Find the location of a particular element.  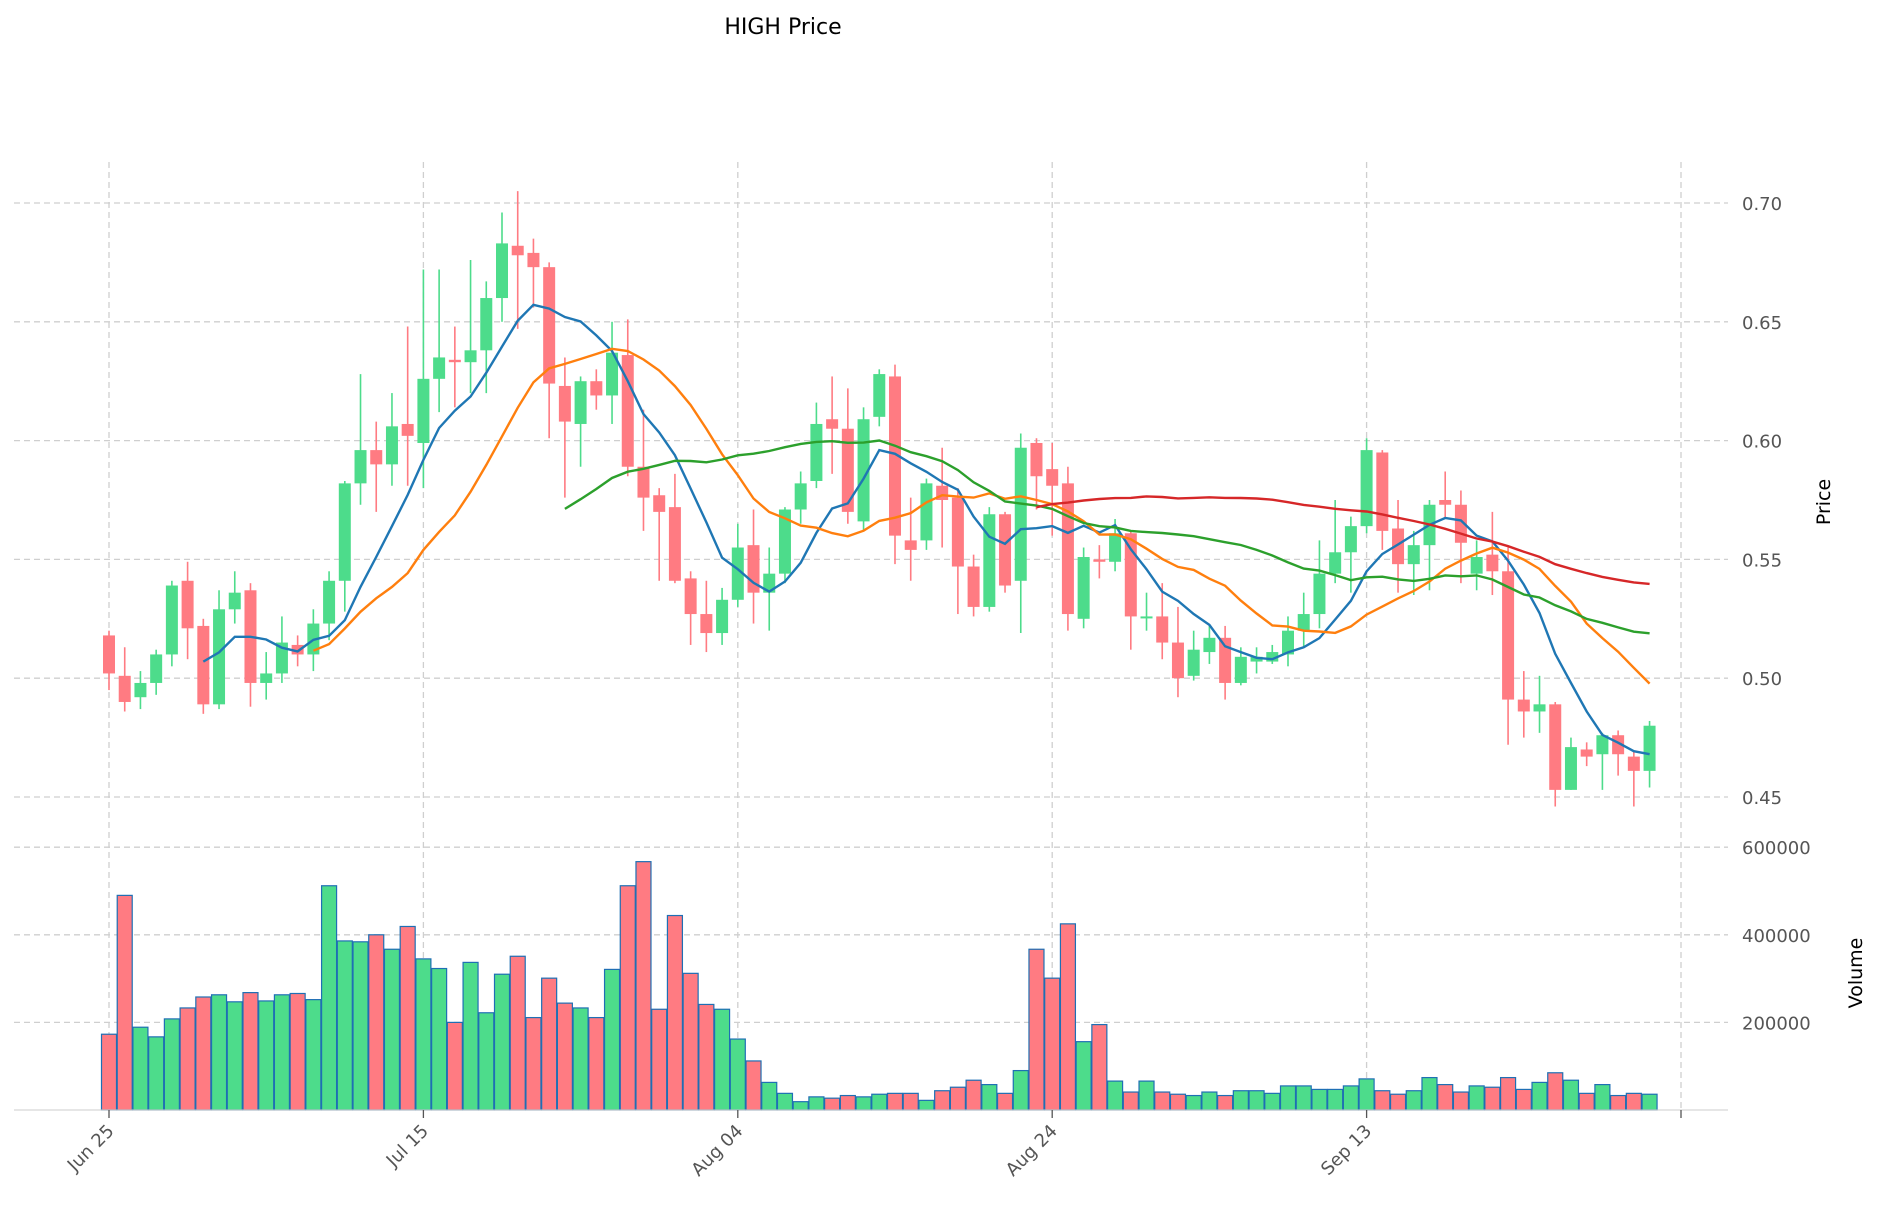

x-tick-label: Aug 24 is located at coordinates (1032, 1151).